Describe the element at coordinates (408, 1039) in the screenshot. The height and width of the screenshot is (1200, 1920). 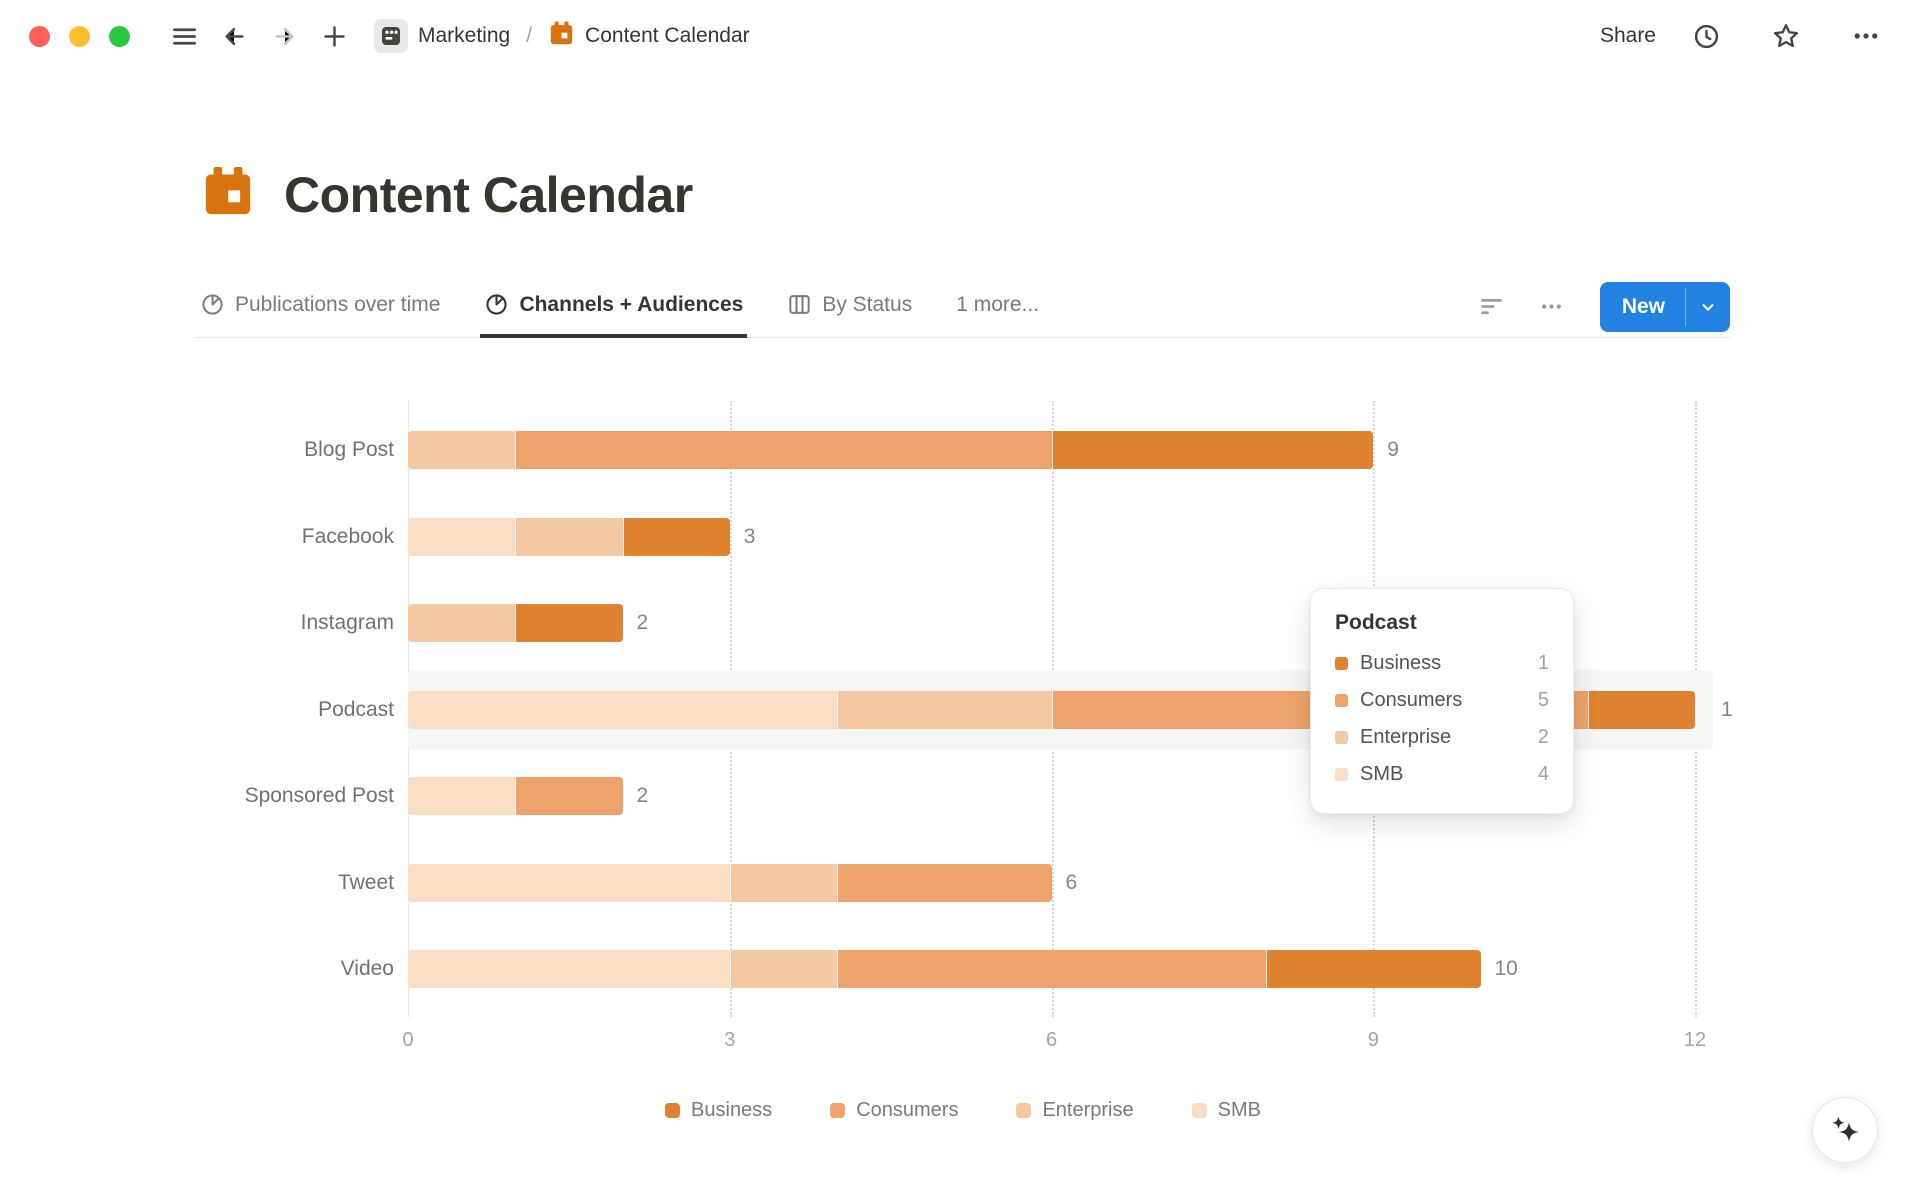
I see `x-tick-label: 0` at that location.